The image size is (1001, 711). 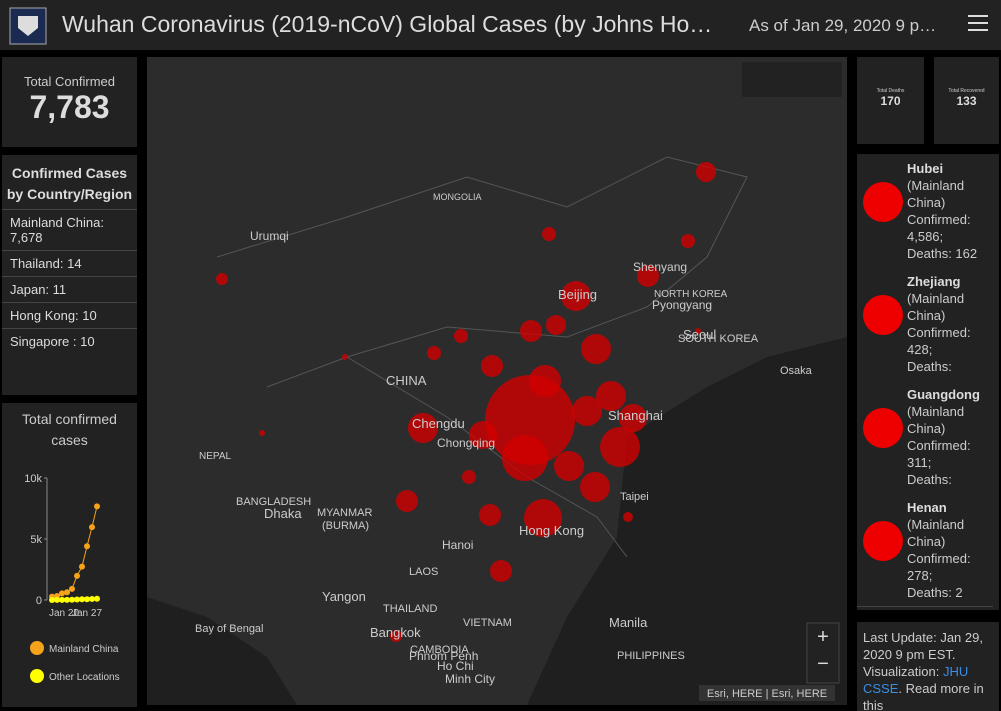 What do you see at coordinates (87, 613) in the screenshot?
I see `x-tick-label: Jan 27` at bounding box center [87, 613].